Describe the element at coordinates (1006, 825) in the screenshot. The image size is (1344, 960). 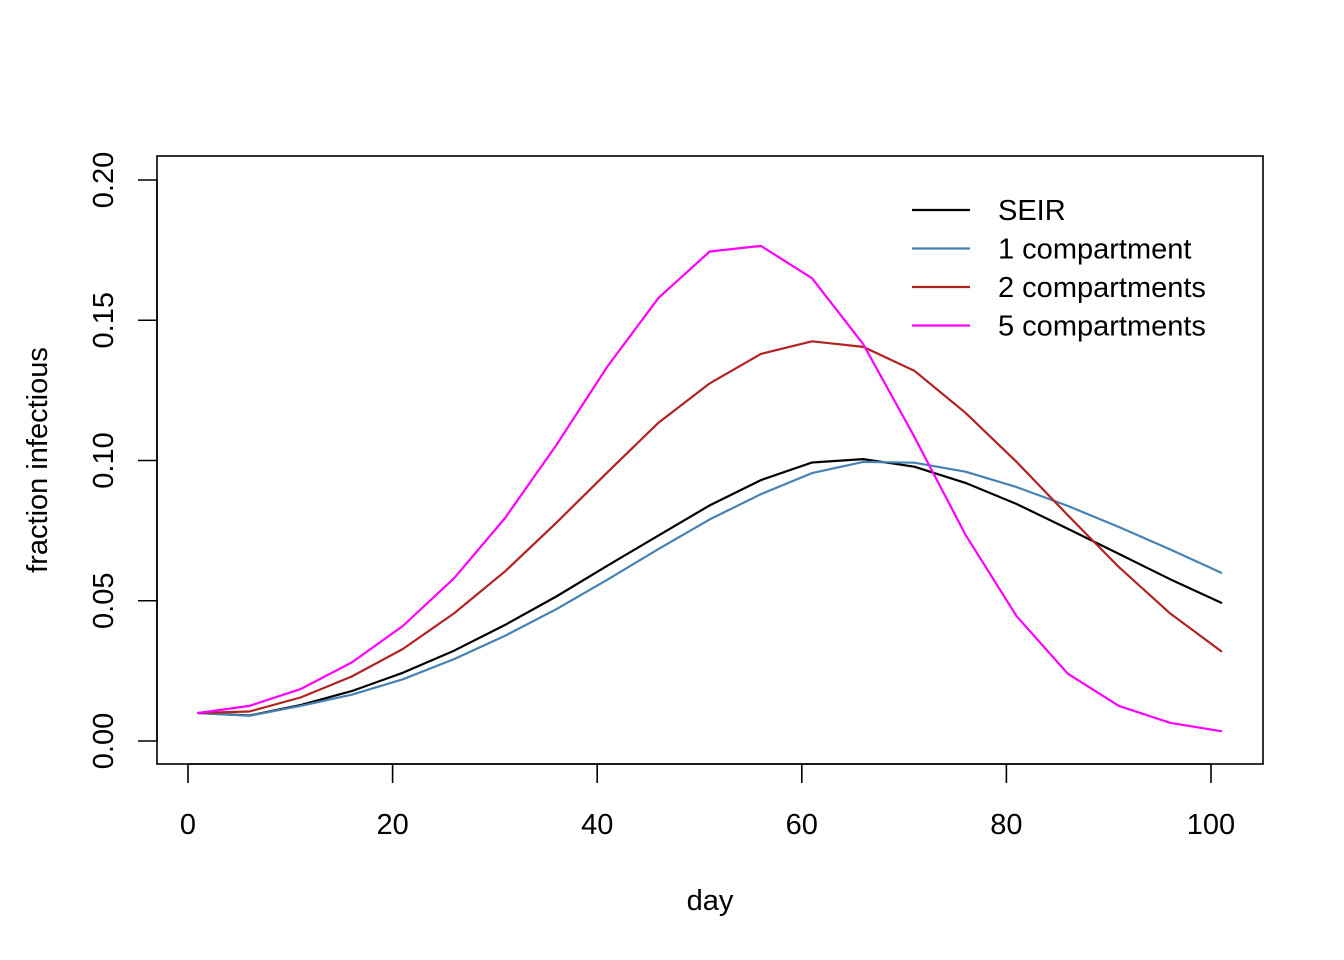
I see `x-tick-label: 80` at that location.